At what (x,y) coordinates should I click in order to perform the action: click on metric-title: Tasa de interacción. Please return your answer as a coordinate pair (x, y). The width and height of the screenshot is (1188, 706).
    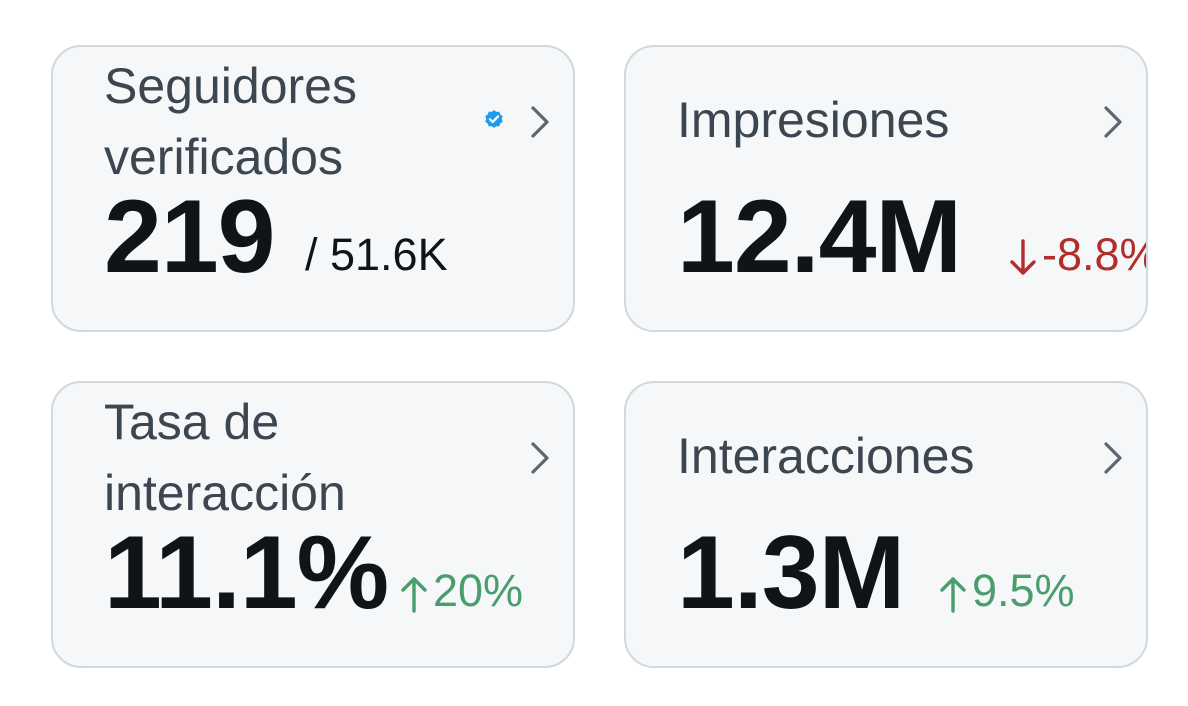
    Looking at the image, I should click on (225, 458).